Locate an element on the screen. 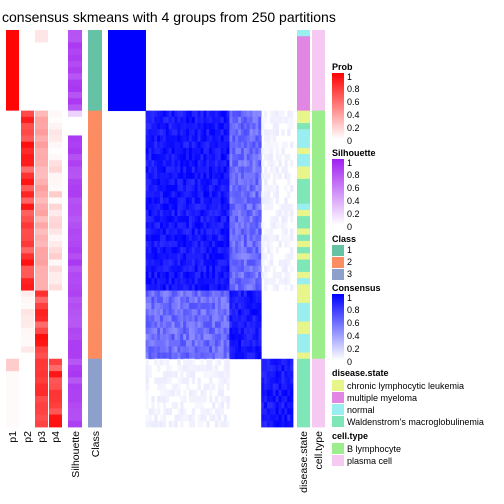 This screenshot has height=504, width=504. legend-disease-label: normal is located at coordinates (361, 410).